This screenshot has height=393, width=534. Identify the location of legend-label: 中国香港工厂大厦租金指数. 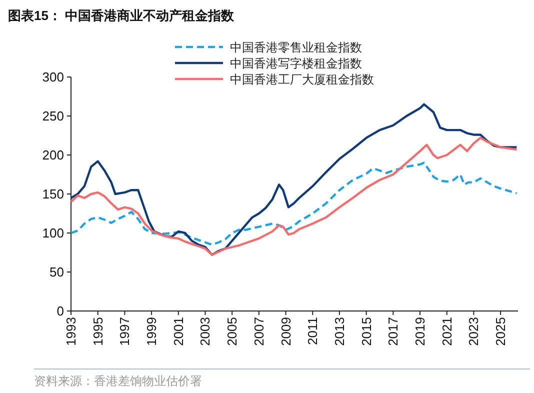
(302, 79).